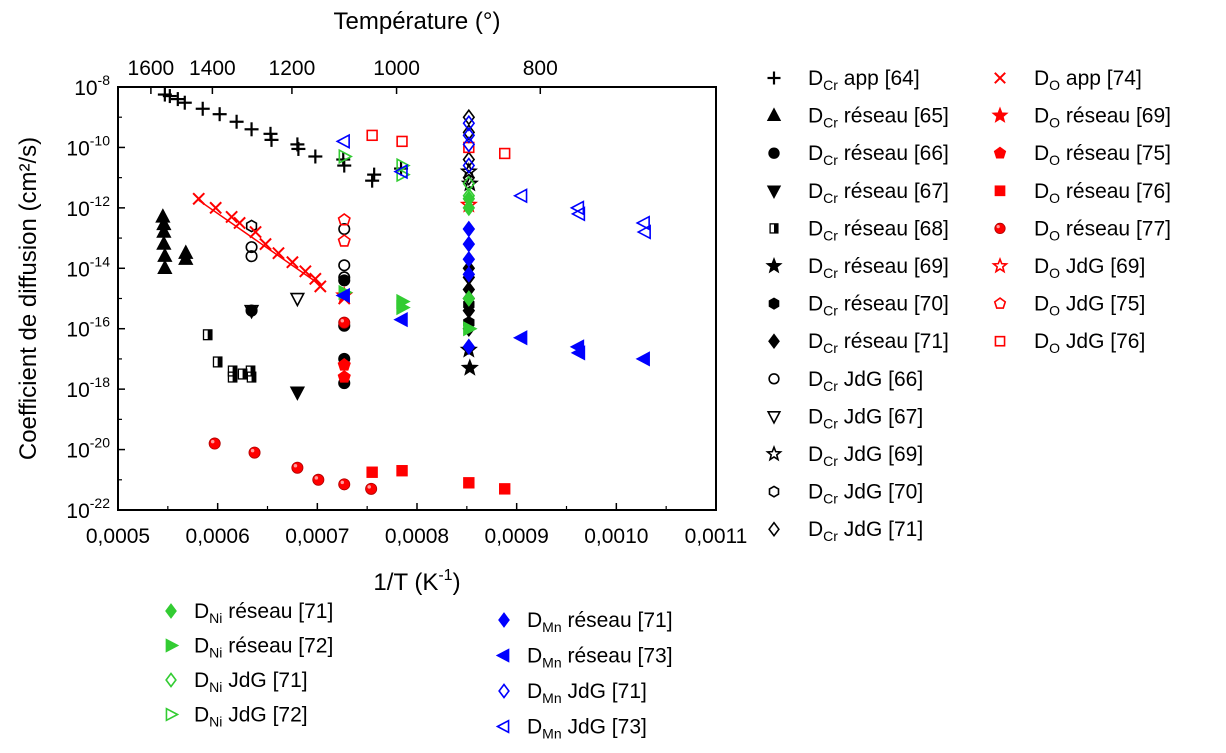 The width and height of the screenshot is (1226, 753). I want to click on trend-line, so click(259, 242).